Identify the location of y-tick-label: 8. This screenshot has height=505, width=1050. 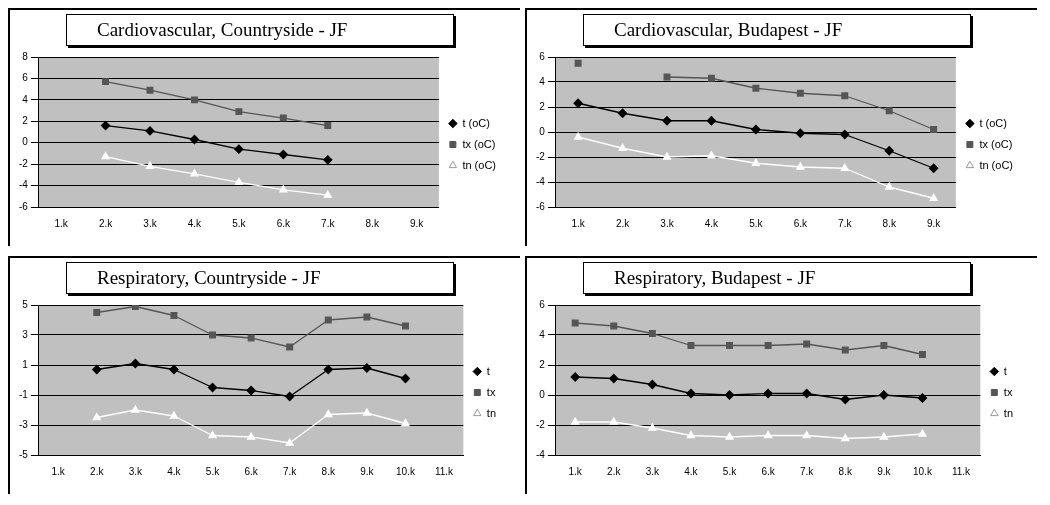
(25, 56).